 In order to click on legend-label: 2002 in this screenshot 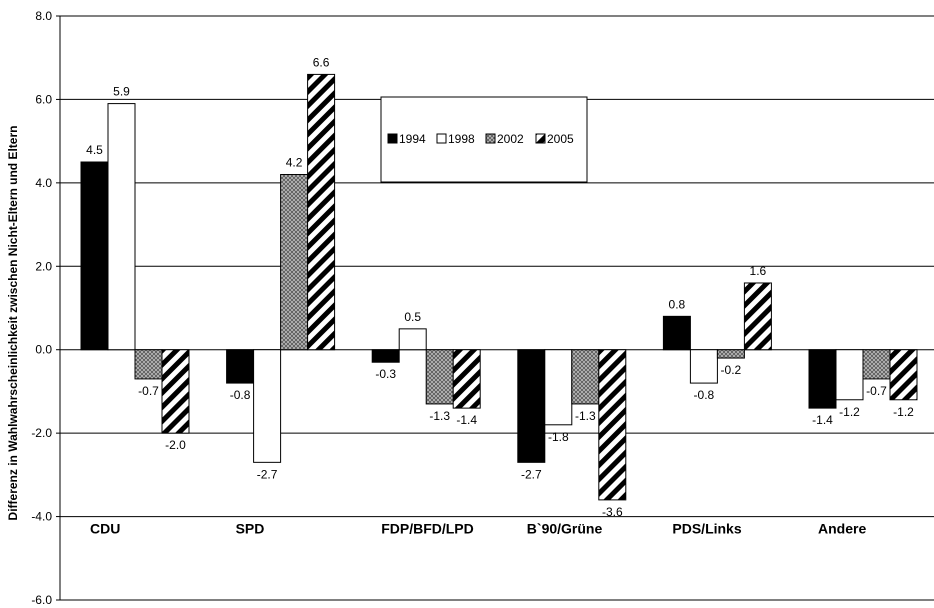, I will do `click(510, 139)`.